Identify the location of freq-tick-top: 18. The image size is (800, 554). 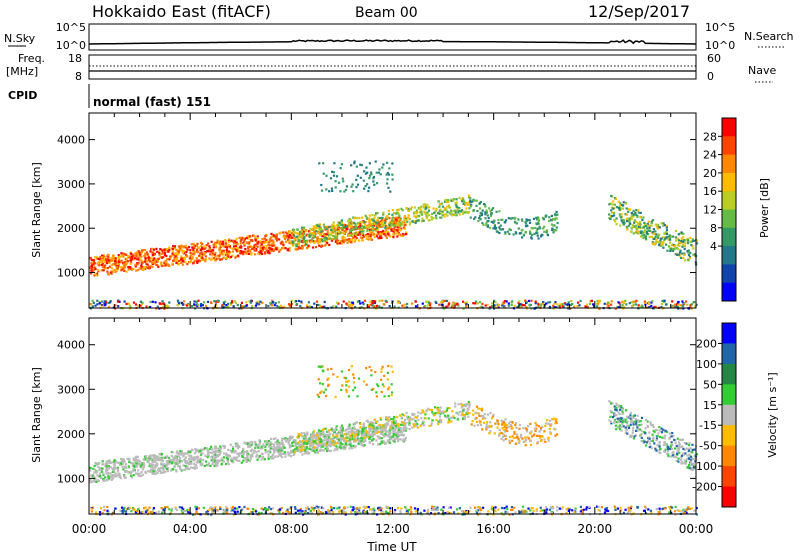
(75, 58).